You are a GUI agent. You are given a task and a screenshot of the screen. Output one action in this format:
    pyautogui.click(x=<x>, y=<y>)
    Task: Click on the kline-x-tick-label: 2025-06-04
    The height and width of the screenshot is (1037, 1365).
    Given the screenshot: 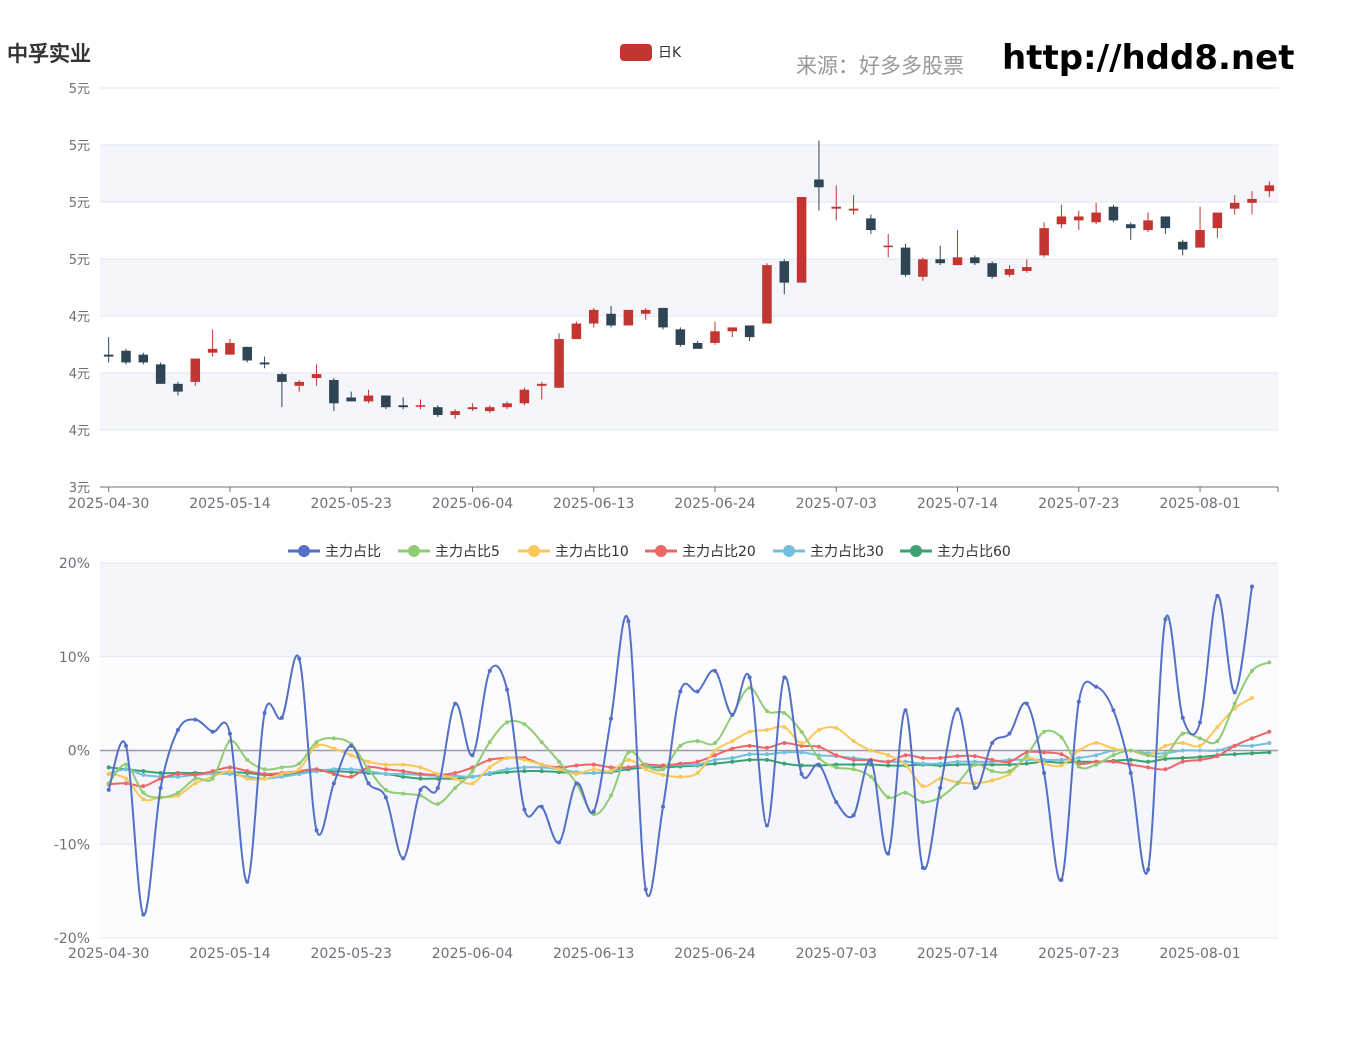 What is the action you would take?
    pyautogui.click(x=472, y=504)
    